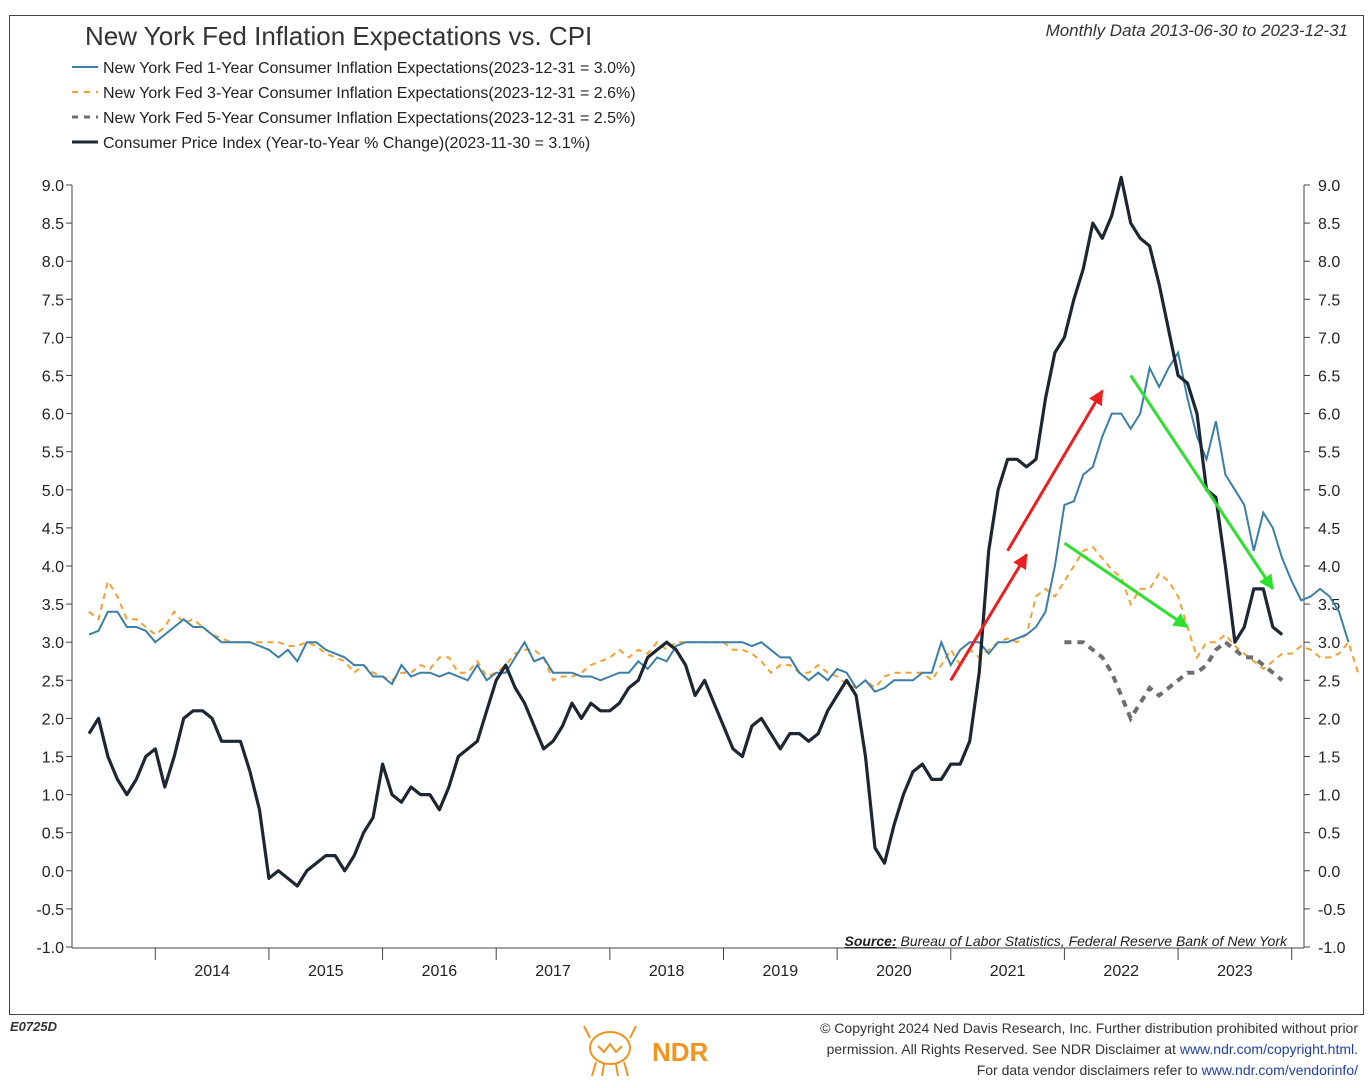  Describe the element at coordinates (53, 529) in the screenshot. I see `y-tick-label-left: 4.5` at that location.